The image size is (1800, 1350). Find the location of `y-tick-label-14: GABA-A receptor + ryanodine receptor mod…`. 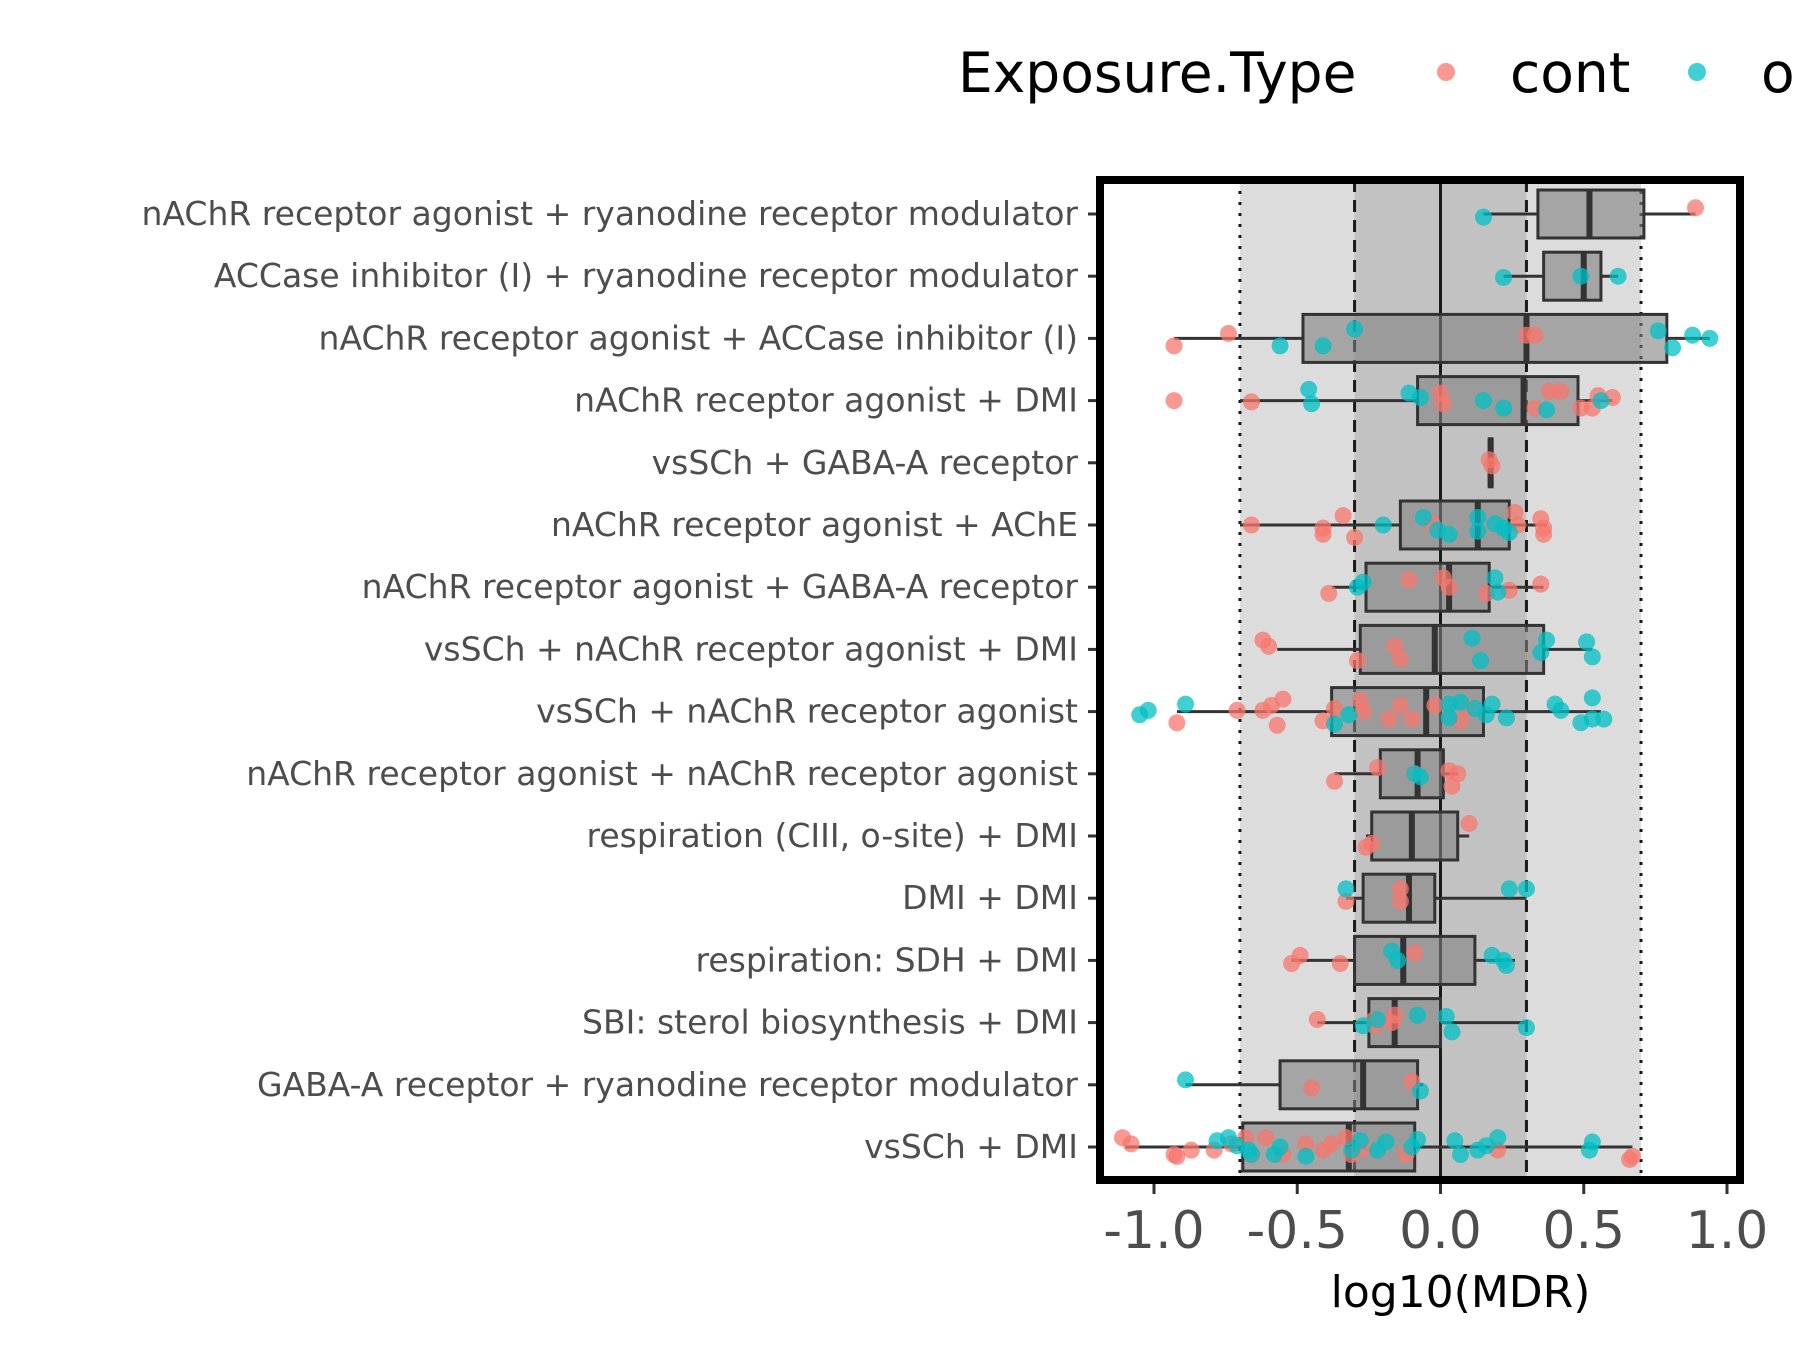

y-tick-label-14: GABA-A receptor + ryanodine receptor mod… is located at coordinates (667, 1084).